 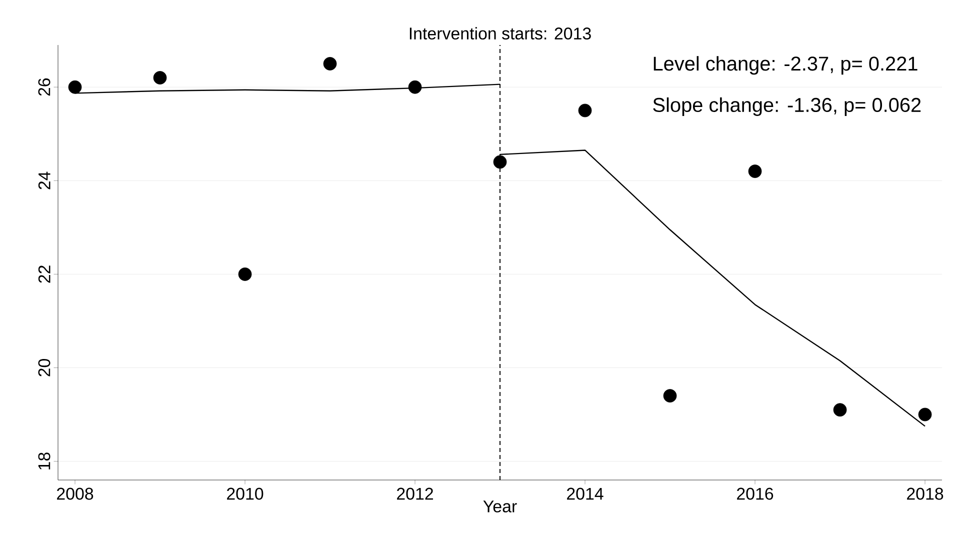 What do you see at coordinates (44, 274) in the screenshot?
I see `y-tick-label: 22` at bounding box center [44, 274].